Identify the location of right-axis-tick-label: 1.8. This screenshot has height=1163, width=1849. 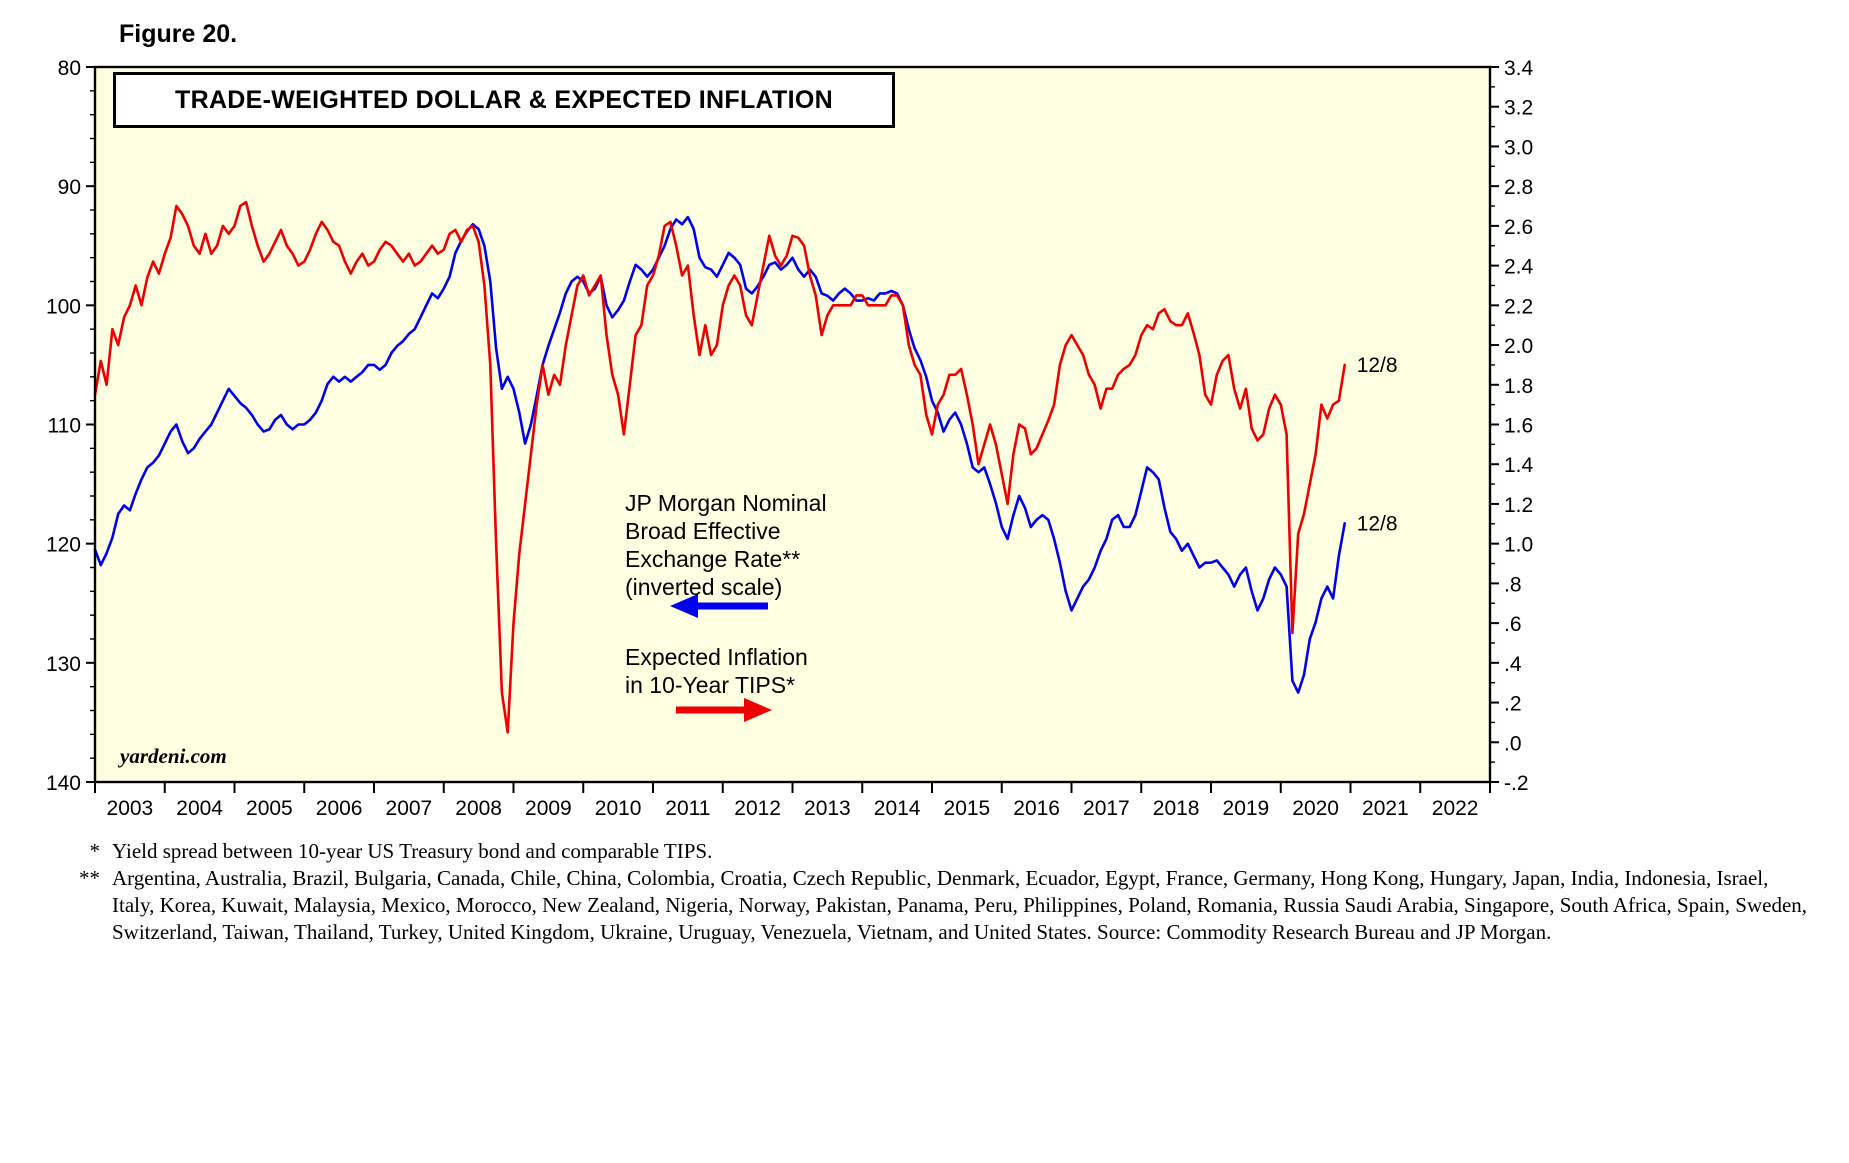
(1518, 386).